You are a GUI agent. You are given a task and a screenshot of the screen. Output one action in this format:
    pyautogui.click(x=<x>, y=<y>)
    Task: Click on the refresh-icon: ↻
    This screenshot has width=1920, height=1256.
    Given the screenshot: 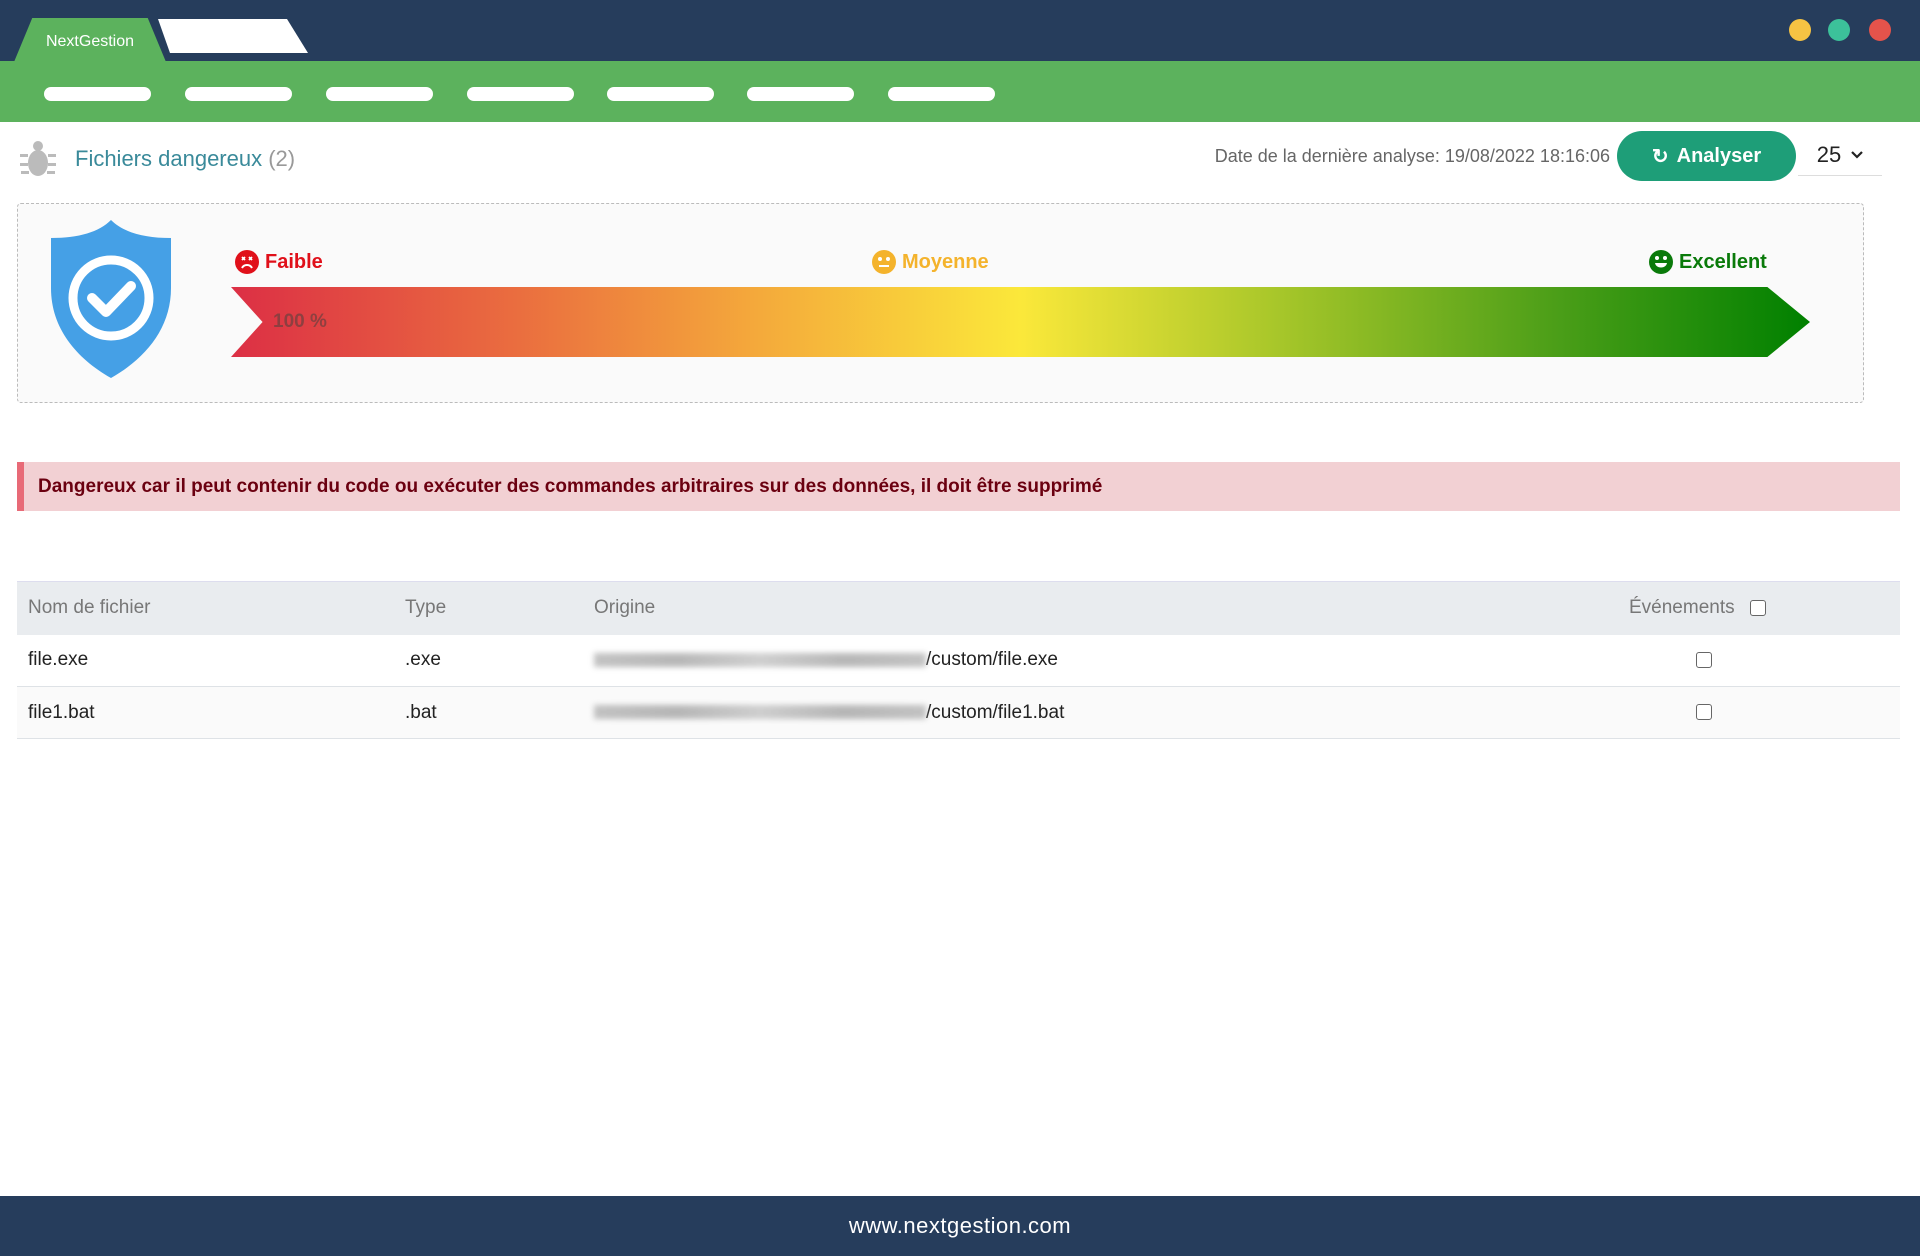 What is the action you would take?
    pyautogui.click(x=1660, y=156)
    